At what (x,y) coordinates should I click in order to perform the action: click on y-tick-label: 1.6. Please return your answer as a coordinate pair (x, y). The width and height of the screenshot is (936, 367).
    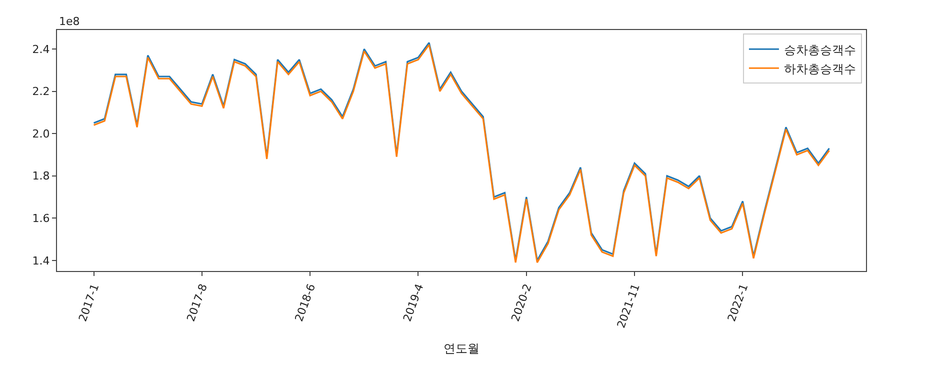
    Looking at the image, I should click on (41, 218).